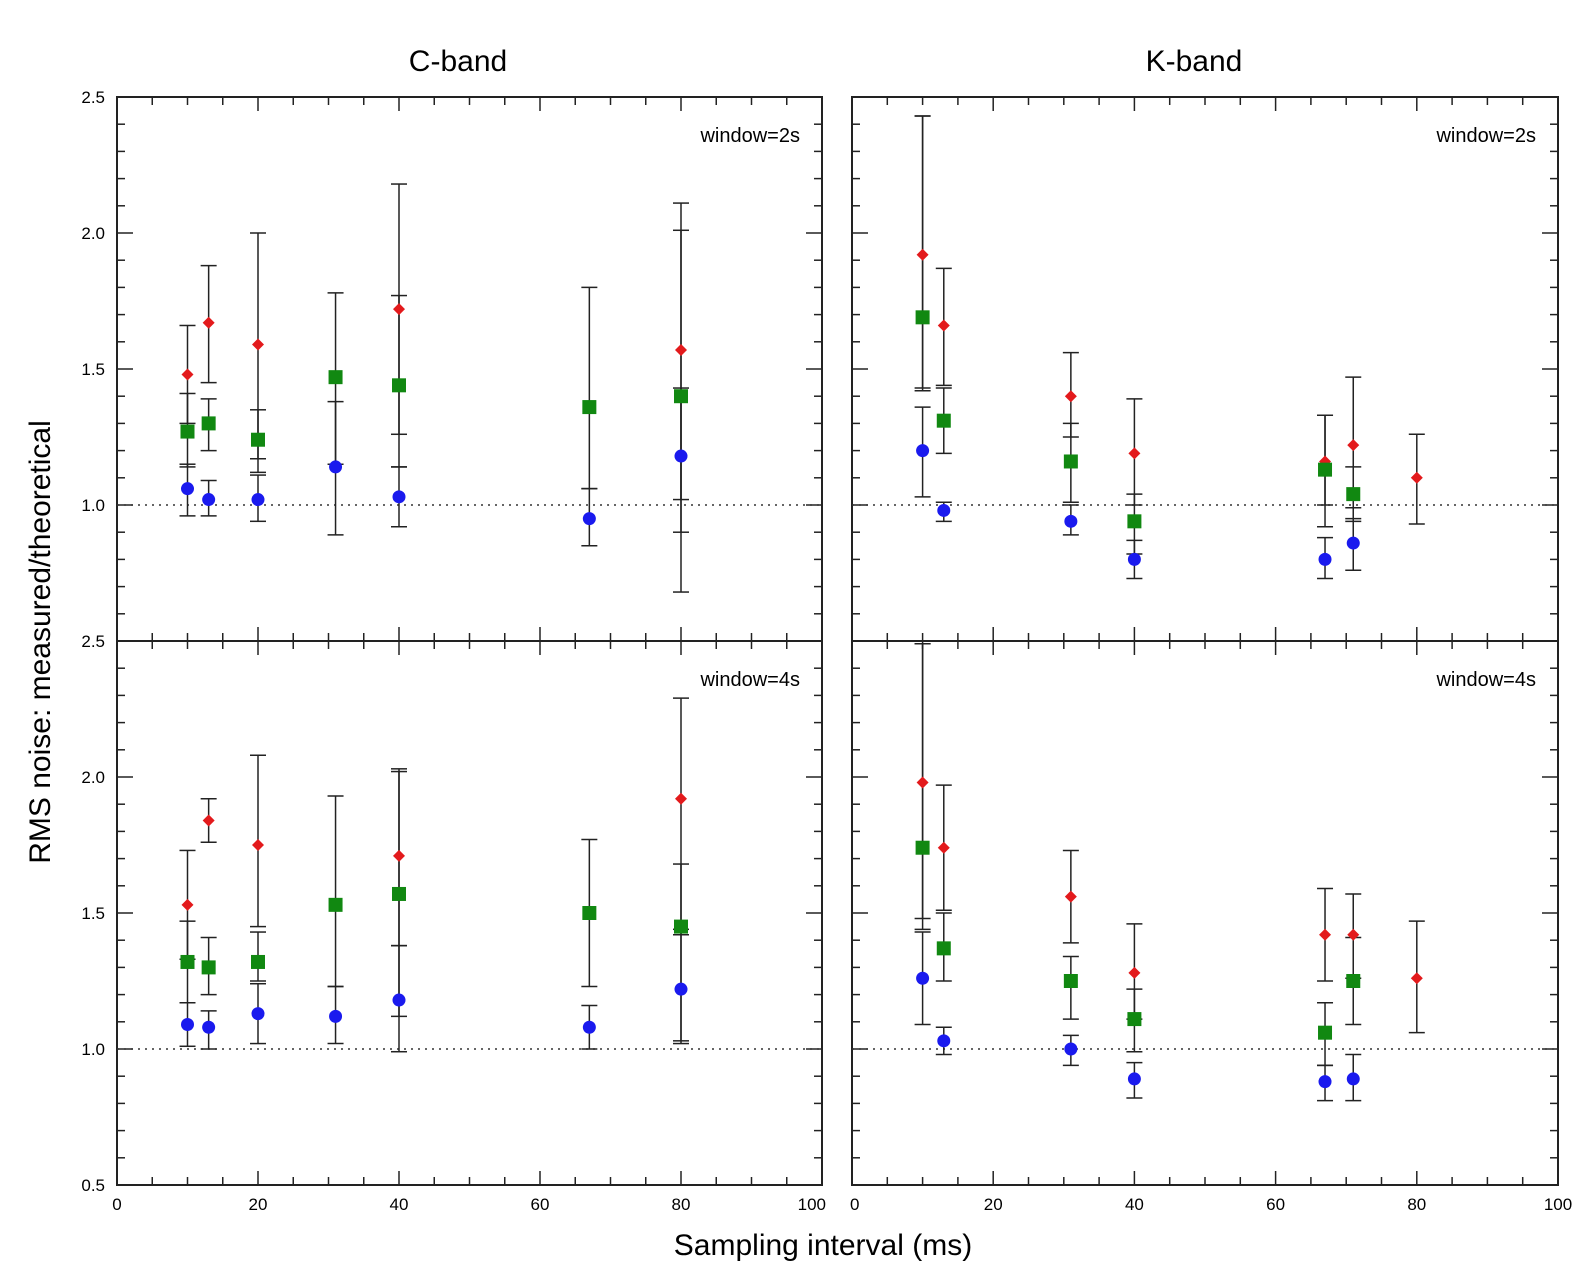 The width and height of the screenshot is (1596, 1275). What do you see at coordinates (40, 642) in the screenshot?
I see `y-axis-label: RMS noise: measured/theoretical` at bounding box center [40, 642].